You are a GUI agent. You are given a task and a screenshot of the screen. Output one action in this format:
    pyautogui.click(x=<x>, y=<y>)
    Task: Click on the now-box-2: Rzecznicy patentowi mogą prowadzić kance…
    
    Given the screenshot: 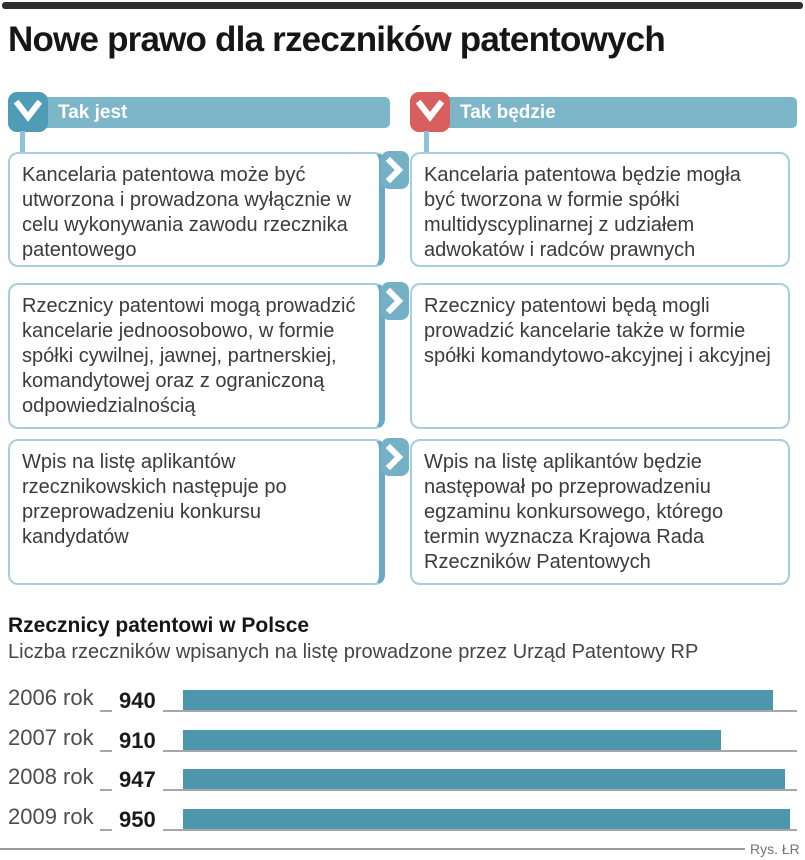 What is the action you would take?
    pyautogui.click(x=196, y=356)
    